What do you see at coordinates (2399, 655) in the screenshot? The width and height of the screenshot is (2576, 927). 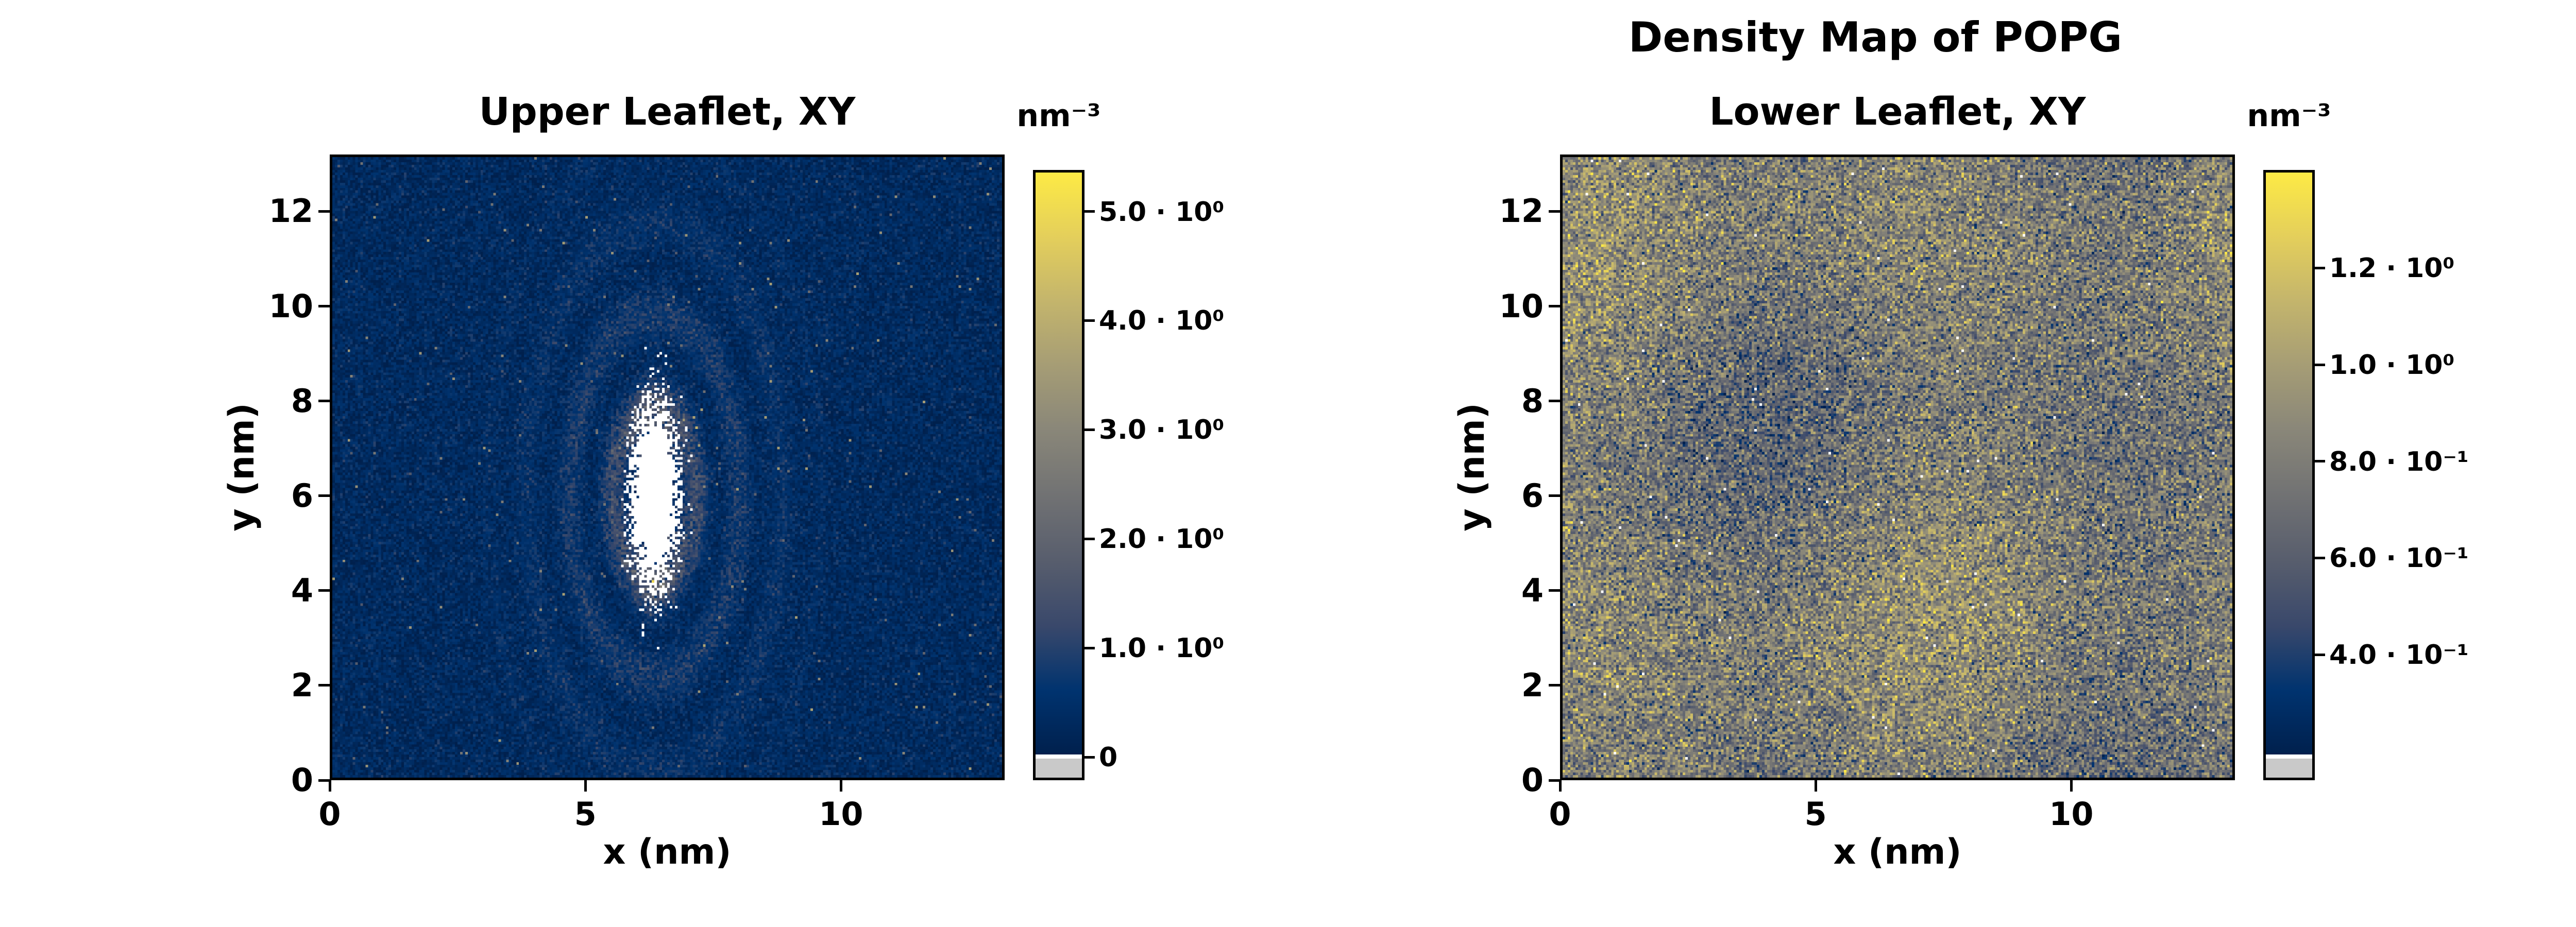 I see `colorbar-tick-label: 4.0 · 10⁻¹` at bounding box center [2399, 655].